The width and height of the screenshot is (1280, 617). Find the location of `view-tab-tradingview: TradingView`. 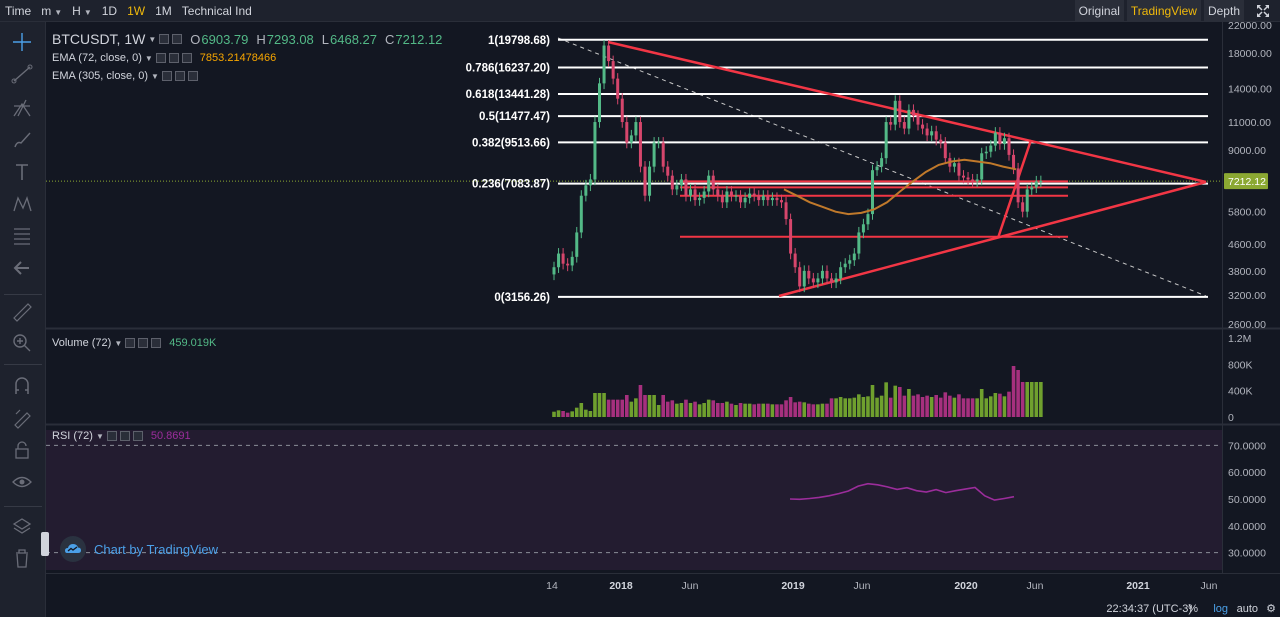

view-tab-tradingview: TradingView is located at coordinates (1163, 11).